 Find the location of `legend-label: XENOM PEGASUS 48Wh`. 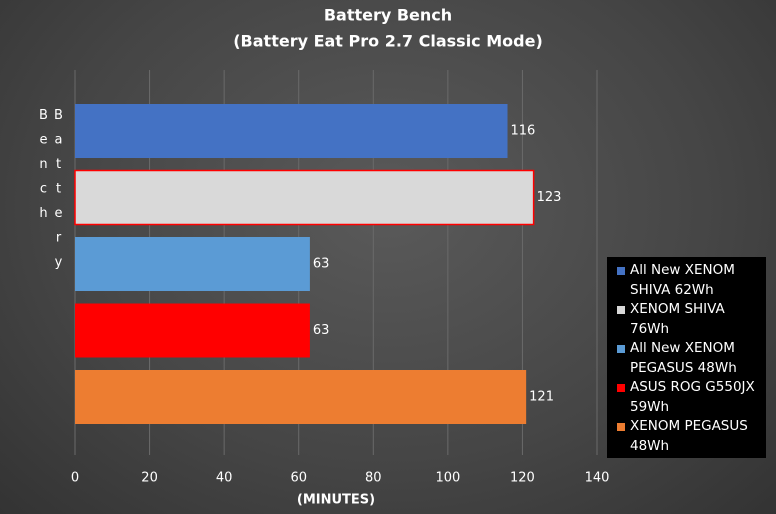

legend-label: XENOM PEGASUS 48Wh is located at coordinates (689, 436).